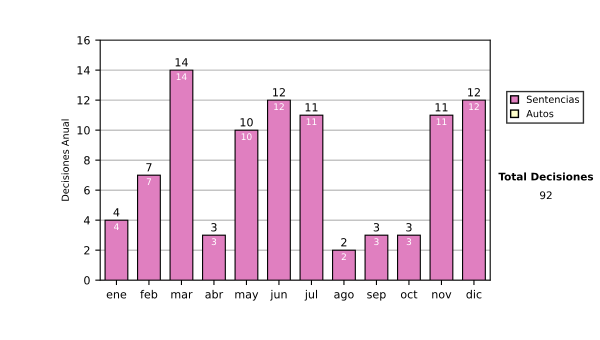 The height and width of the screenshot is (340, 600). Describe the element at coordinates (65, 160) in the screenshot. I see `y-axis-title: Decisiones Anual` at that location.